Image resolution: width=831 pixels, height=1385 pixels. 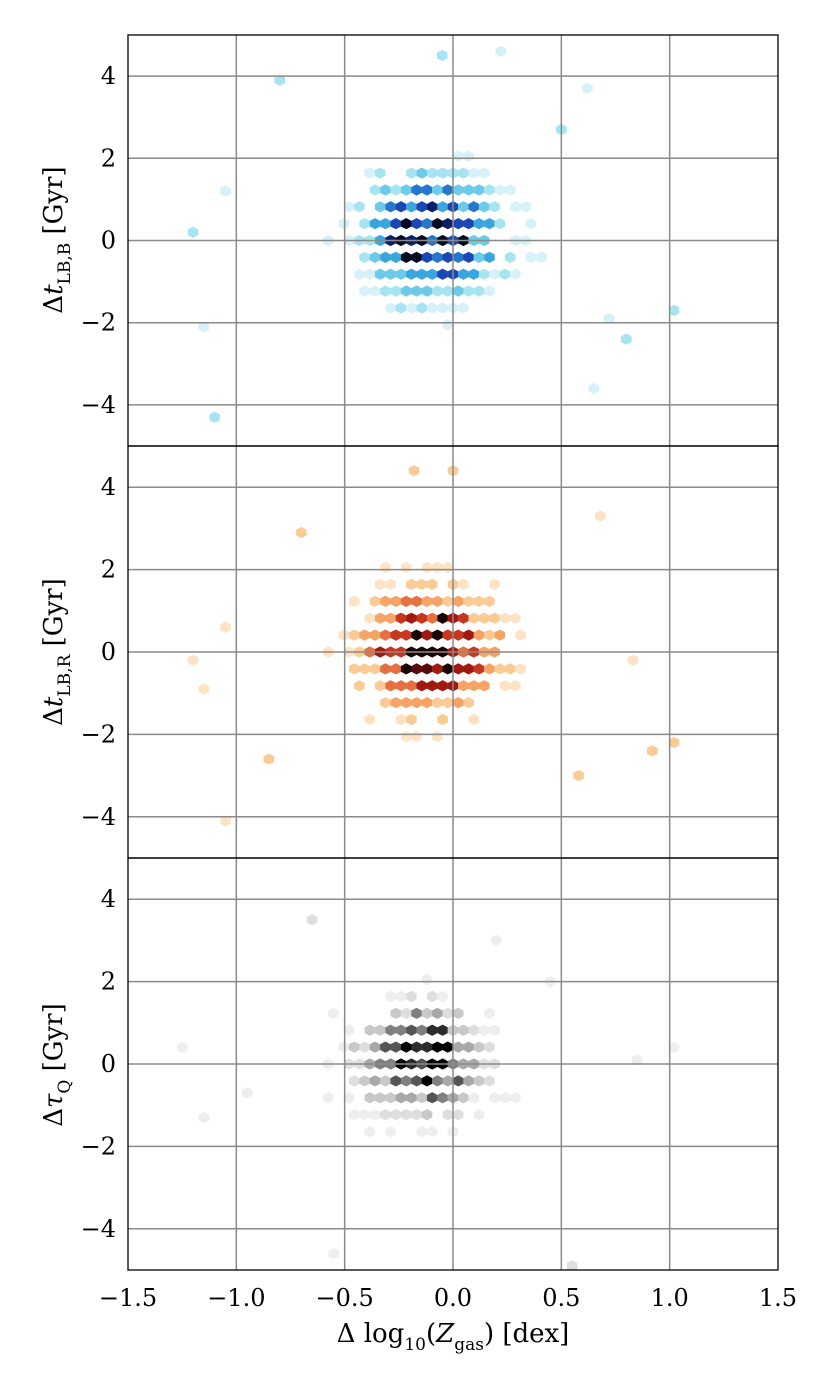 I want to click on y-axis-label-middle: ΔtLB,R [Gyr], so click(x=57, y=652).